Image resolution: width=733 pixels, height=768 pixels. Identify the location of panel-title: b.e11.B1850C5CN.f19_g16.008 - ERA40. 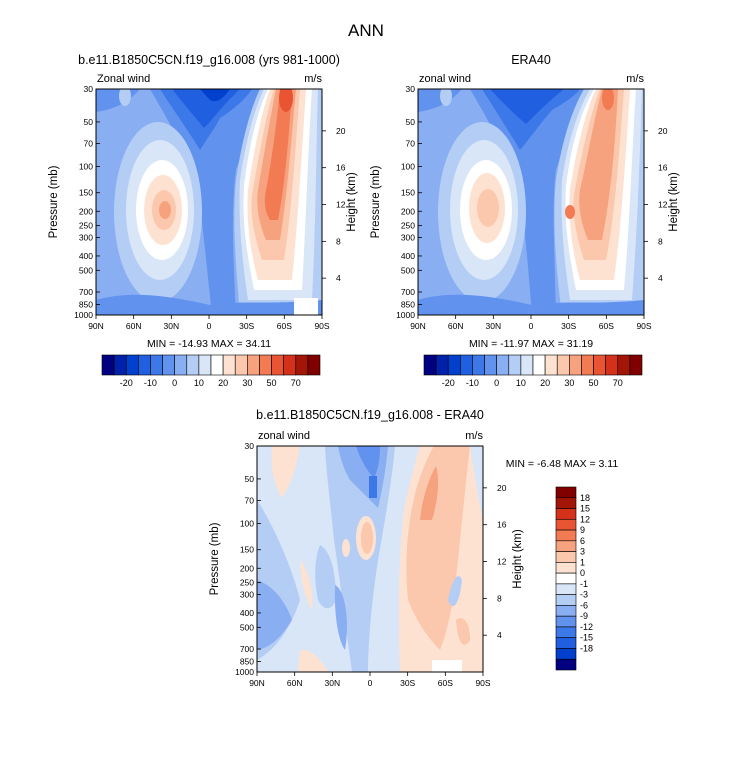
(370, 415).